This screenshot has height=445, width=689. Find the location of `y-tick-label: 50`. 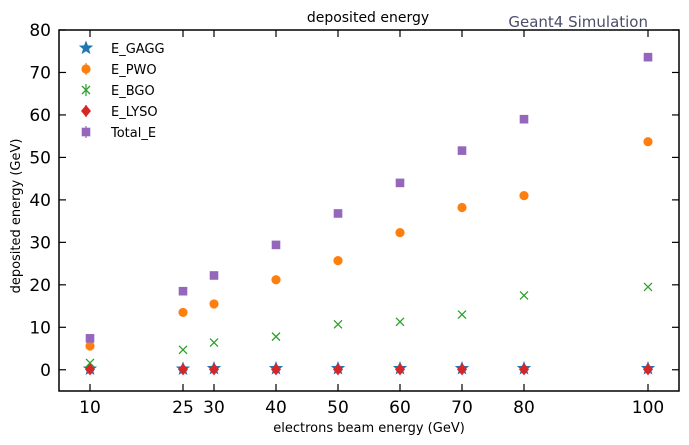

y-tick-label: 50 is located at coordinates (40, 158).